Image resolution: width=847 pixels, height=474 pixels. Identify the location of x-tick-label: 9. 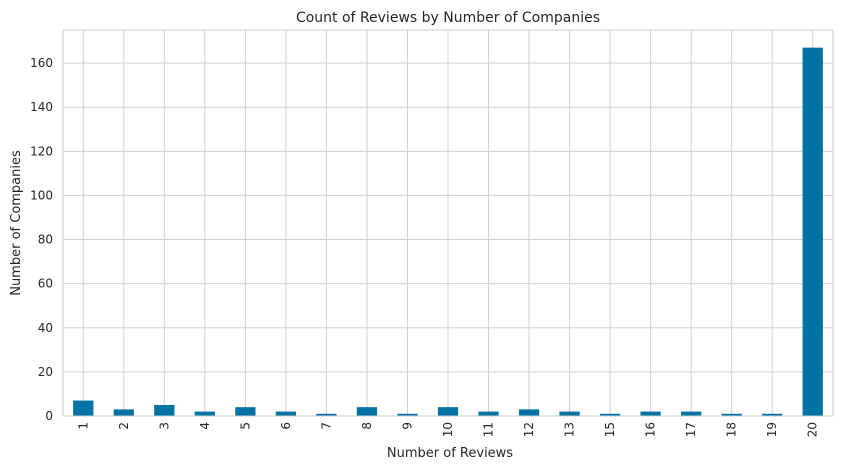
(407, 426).